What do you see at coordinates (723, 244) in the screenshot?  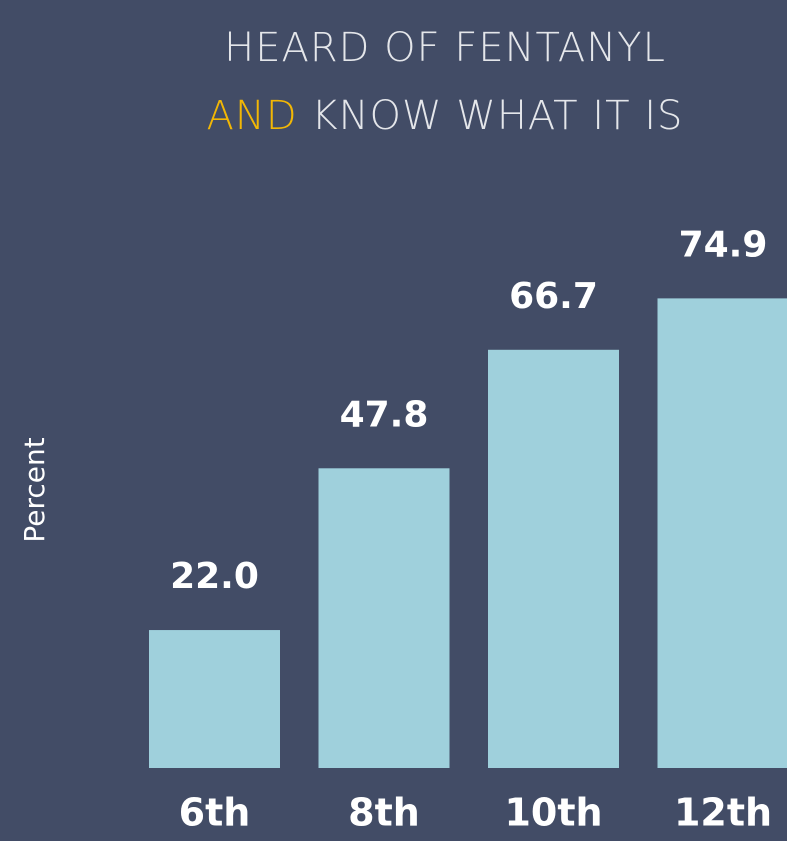 I see `value-label: 74.9` at bounding box center [723, 244].